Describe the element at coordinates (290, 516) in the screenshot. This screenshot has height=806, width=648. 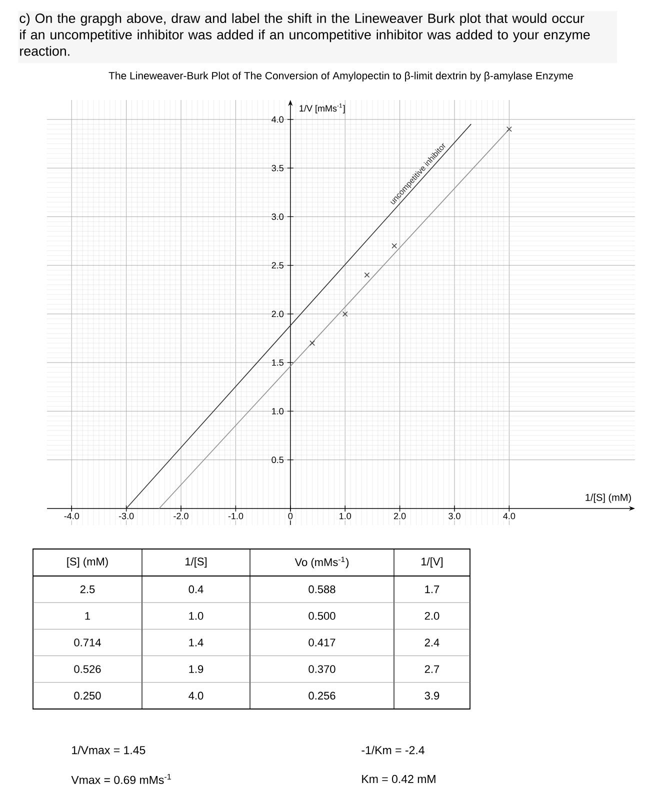
I see `x-tick-label: 0` at that location.